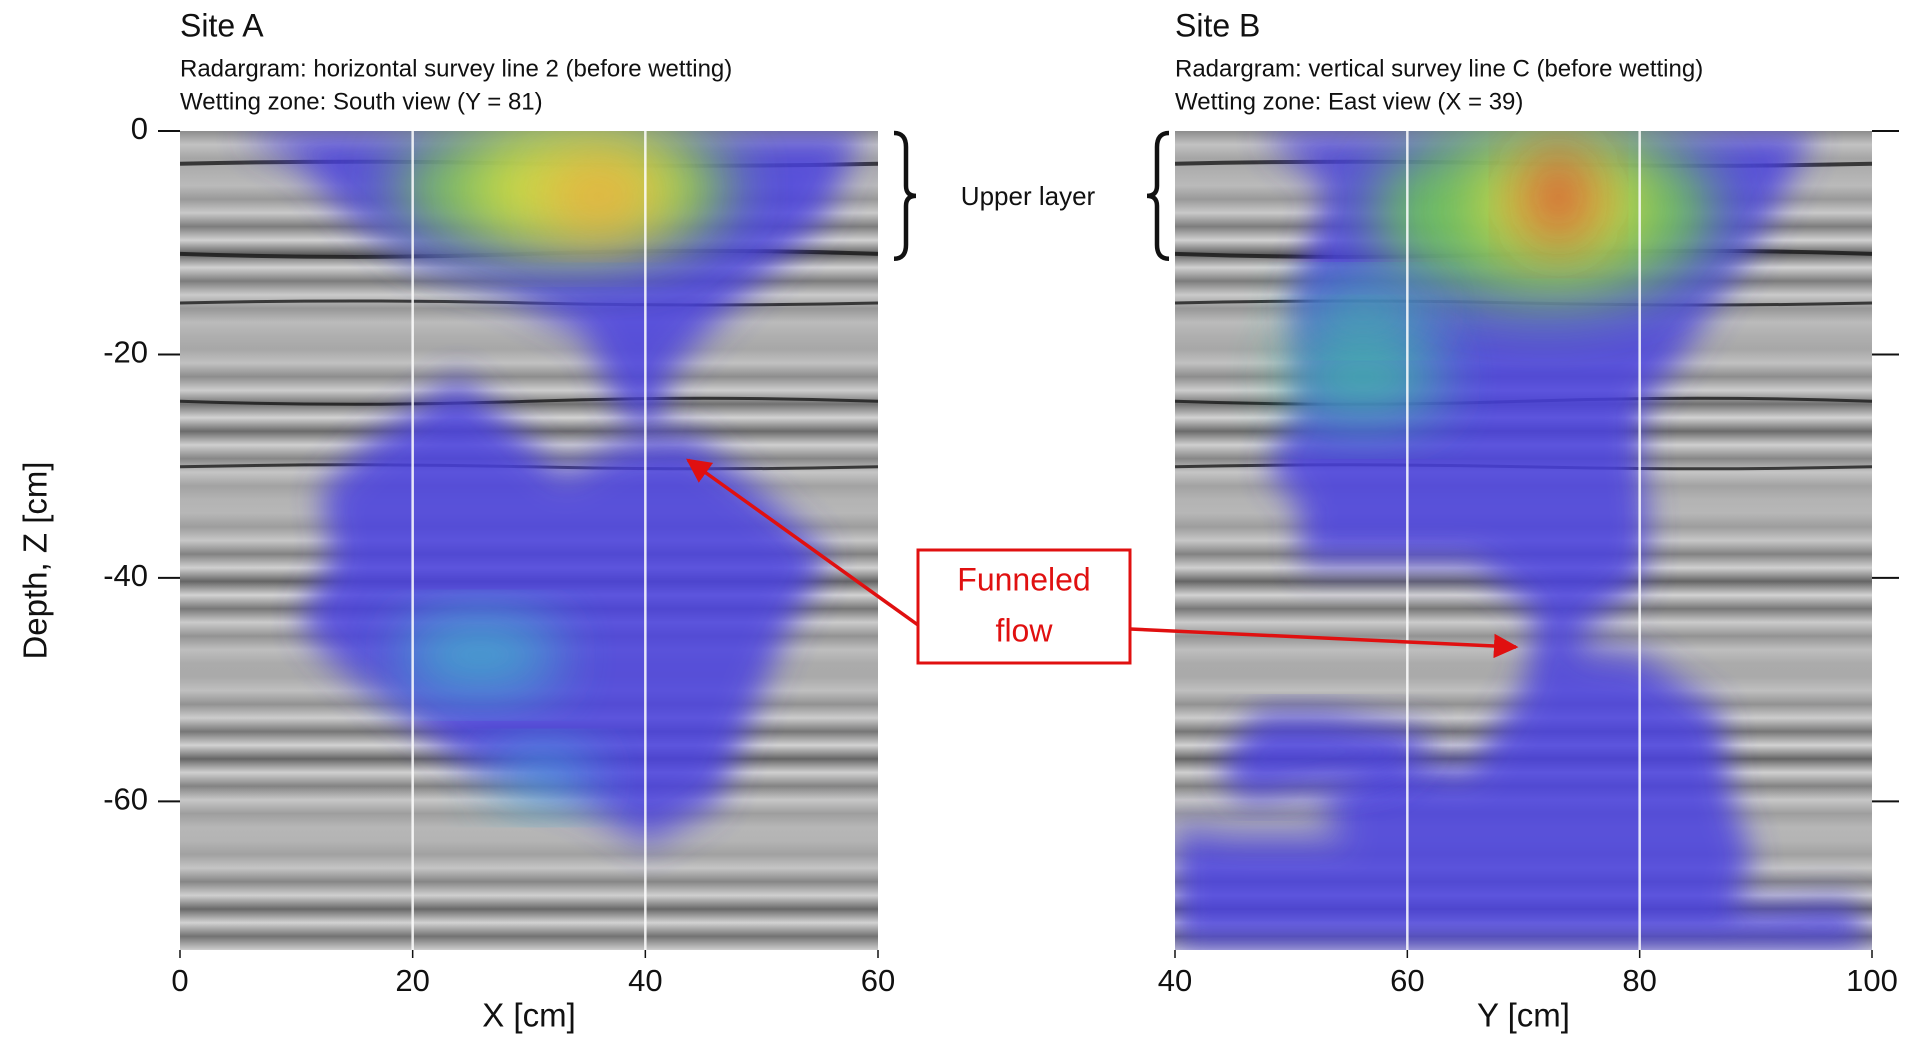  Describe the element at coordinates (1872, 980) in the screenshot. I see `x-tick-label: 100` at that location.